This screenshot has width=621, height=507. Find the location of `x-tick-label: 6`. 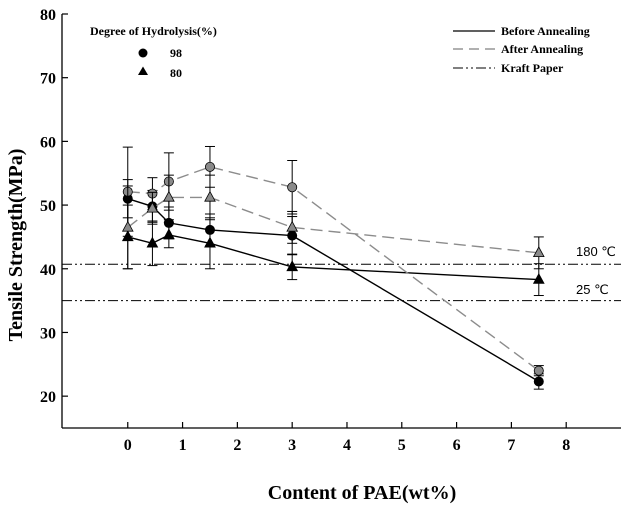

x-tick-label: 6 is located at coordinates (457, 445).